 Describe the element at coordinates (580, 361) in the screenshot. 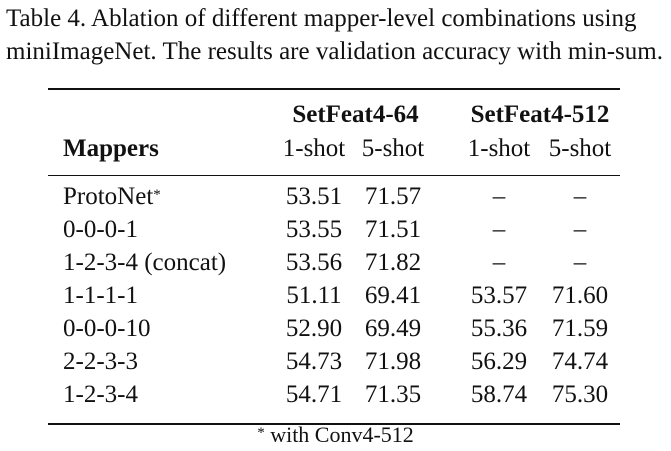

I see `table-cell: 74.74` at that location.